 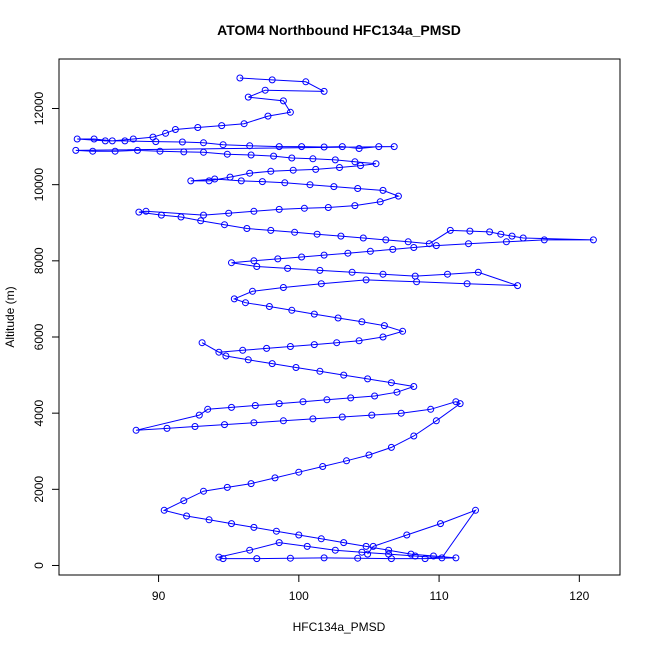 I want to click on y-axis: 0 2000 4000 6000 8000 10000 12000, so click(x=46, y=330).